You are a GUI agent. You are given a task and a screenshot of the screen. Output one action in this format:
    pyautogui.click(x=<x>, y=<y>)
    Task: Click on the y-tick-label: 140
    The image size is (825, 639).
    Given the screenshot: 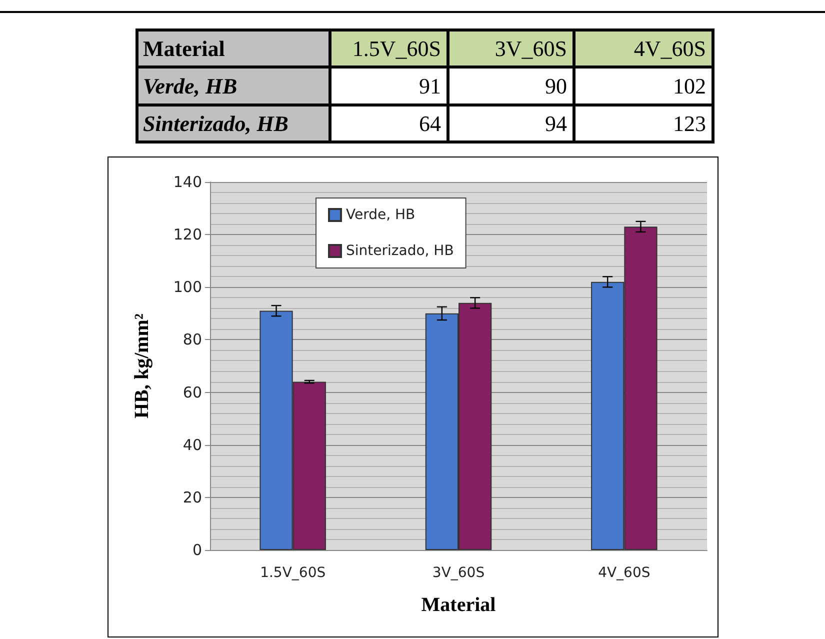 What is the action you would take?
    pyautogui.click(x=187, y=182)
    